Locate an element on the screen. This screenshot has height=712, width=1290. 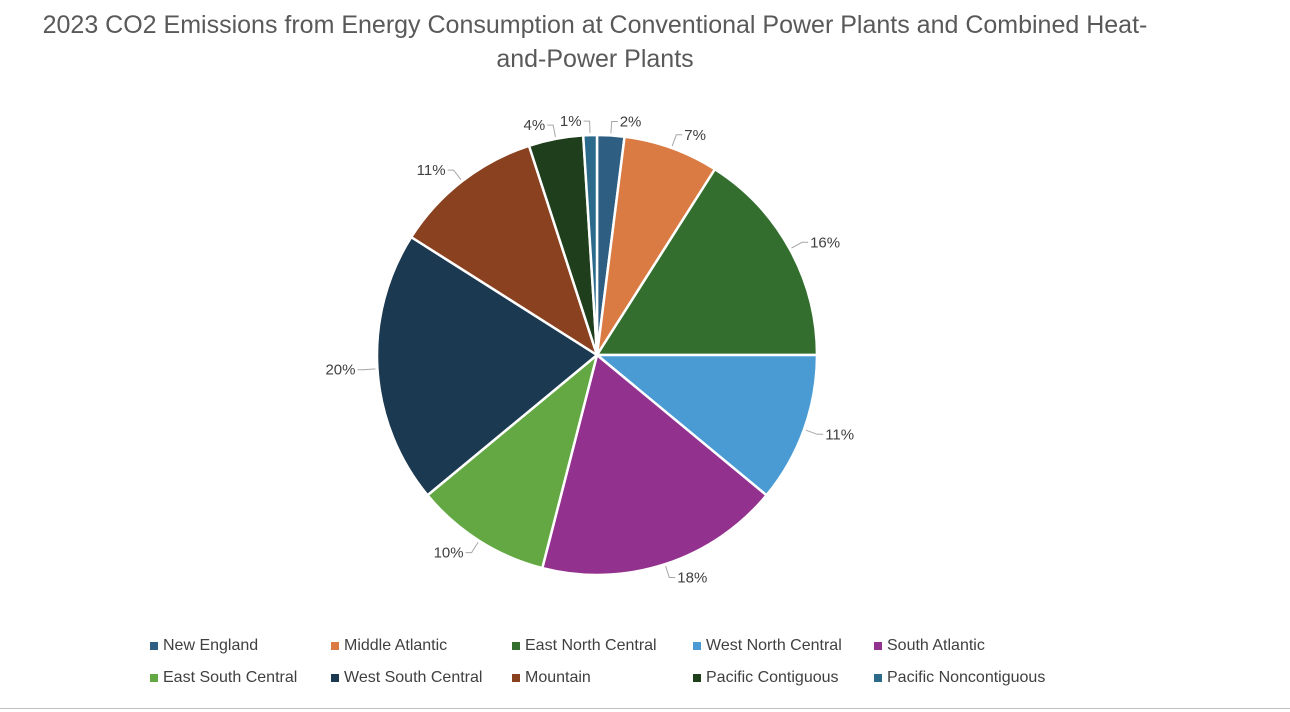
legend-label: West South Central is located at coordinates (413, 677).